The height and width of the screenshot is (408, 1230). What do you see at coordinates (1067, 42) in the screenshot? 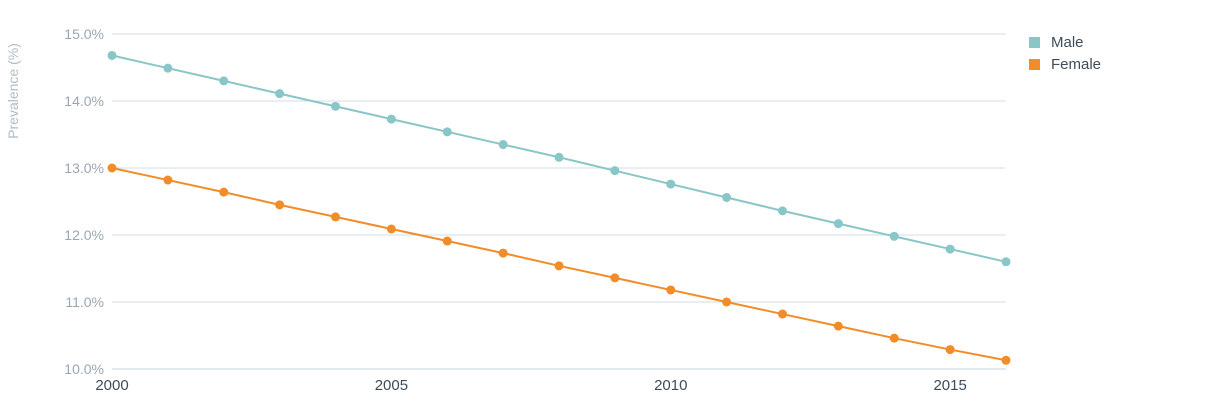
I see `legend-label-male: Male` at bounding box center [1067, 42].